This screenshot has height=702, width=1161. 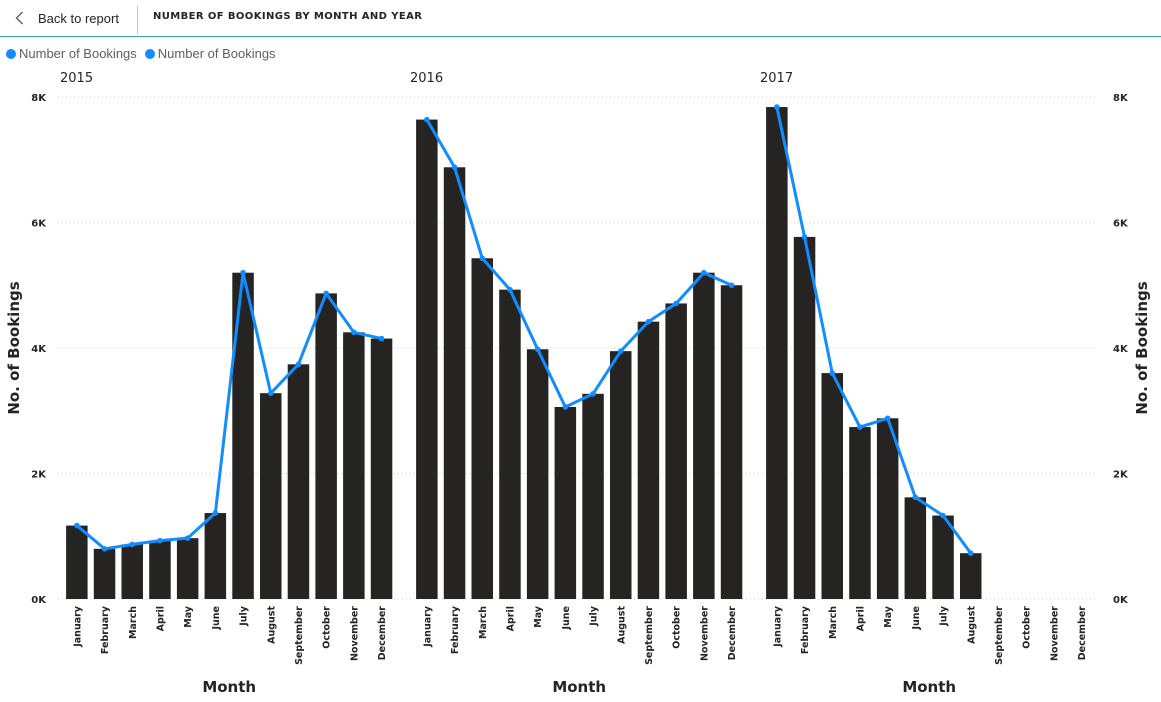 What do you see at coordinates (65, 18) in the screenshot?
I see `back-to-report-button: Back to report` at bounding box center [65, 18].